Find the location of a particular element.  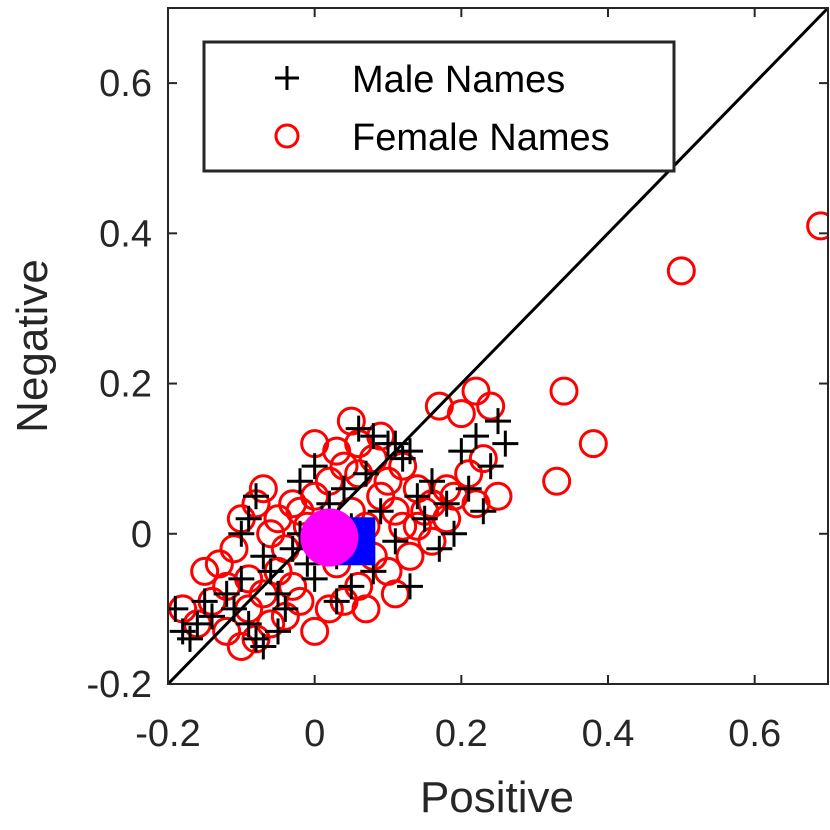

legend-marker-female is located at coordinates (287, 136).